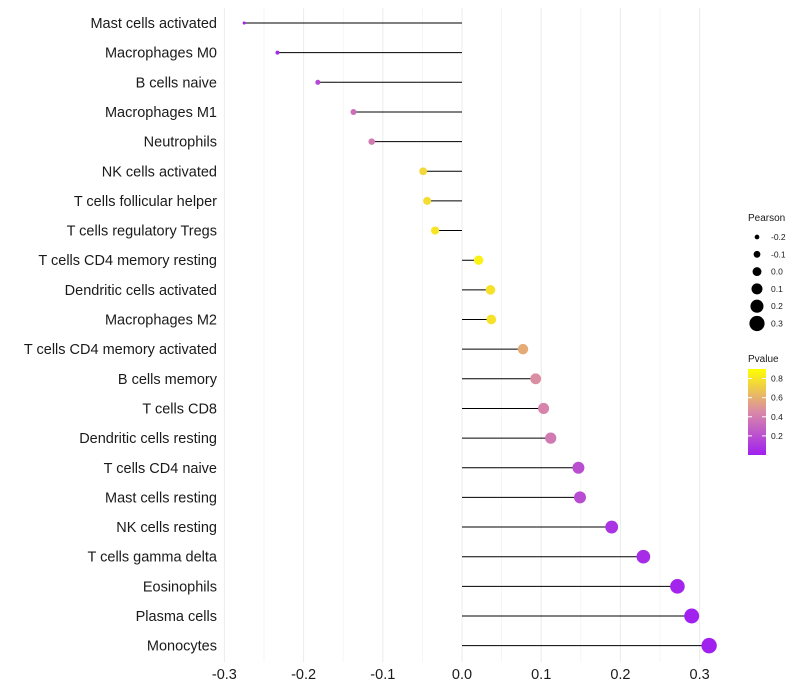 The width and height of the screenshot is (800, 700). What do you see at coordinates (541, 675) in the screenshot?
I see `x-tick-label: 0.1` at bounding box center [541, 675].